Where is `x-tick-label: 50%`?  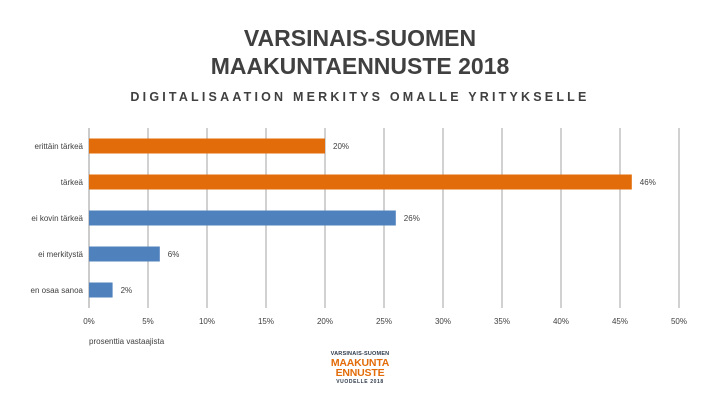 x-tick-label: 50% is located at coordinates (679, 321).